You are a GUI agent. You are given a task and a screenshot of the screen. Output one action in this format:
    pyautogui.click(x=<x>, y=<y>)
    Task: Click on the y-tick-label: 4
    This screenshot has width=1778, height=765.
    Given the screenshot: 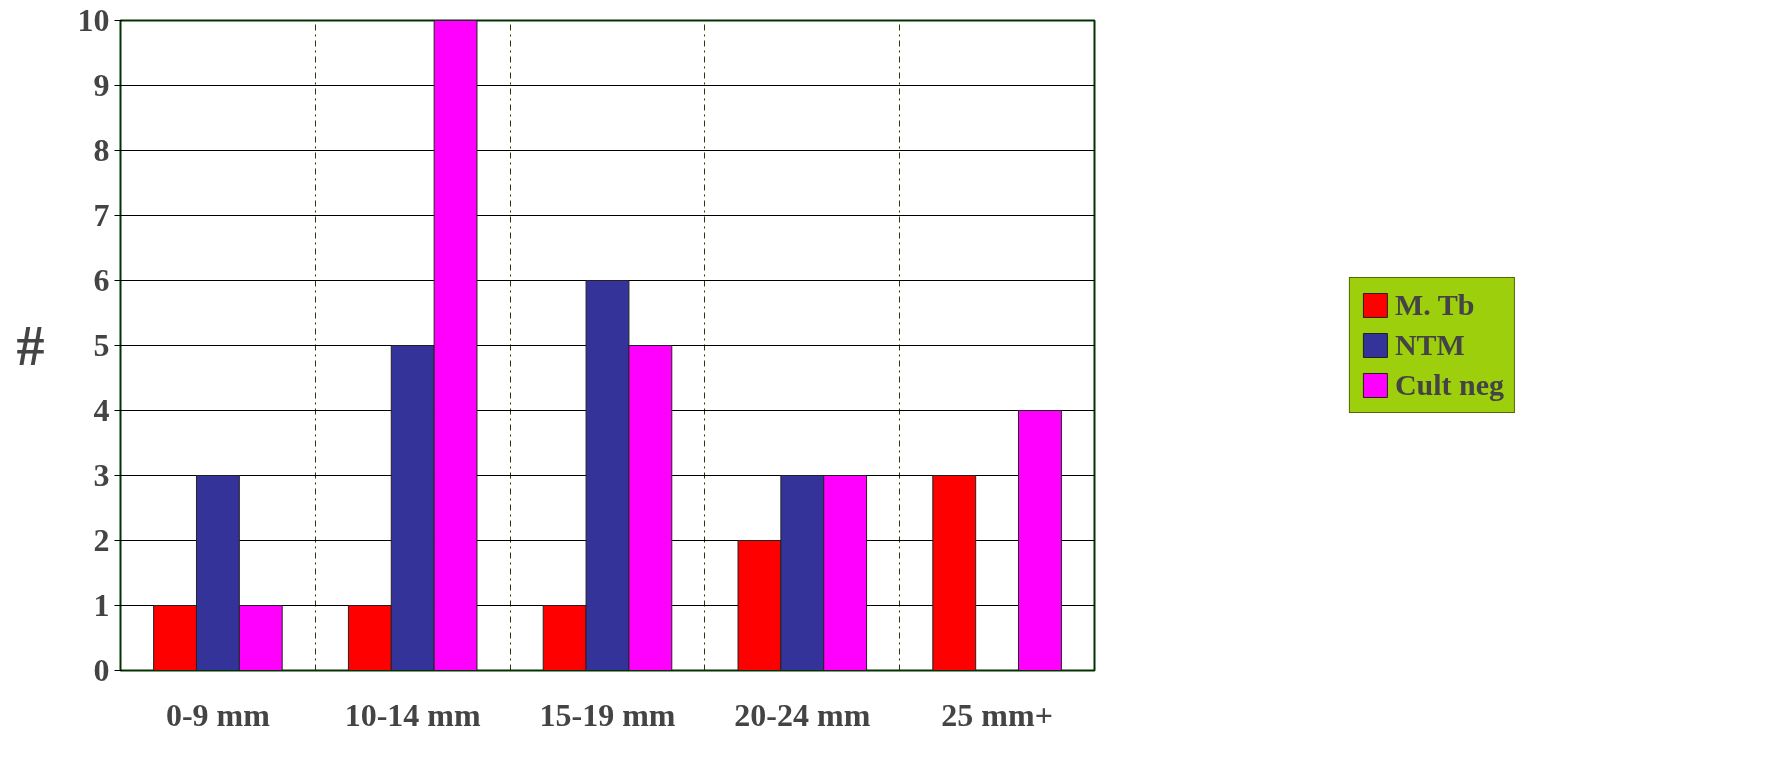 What is the action you would take?
    pyautogui.click(x=101, y=410)
    